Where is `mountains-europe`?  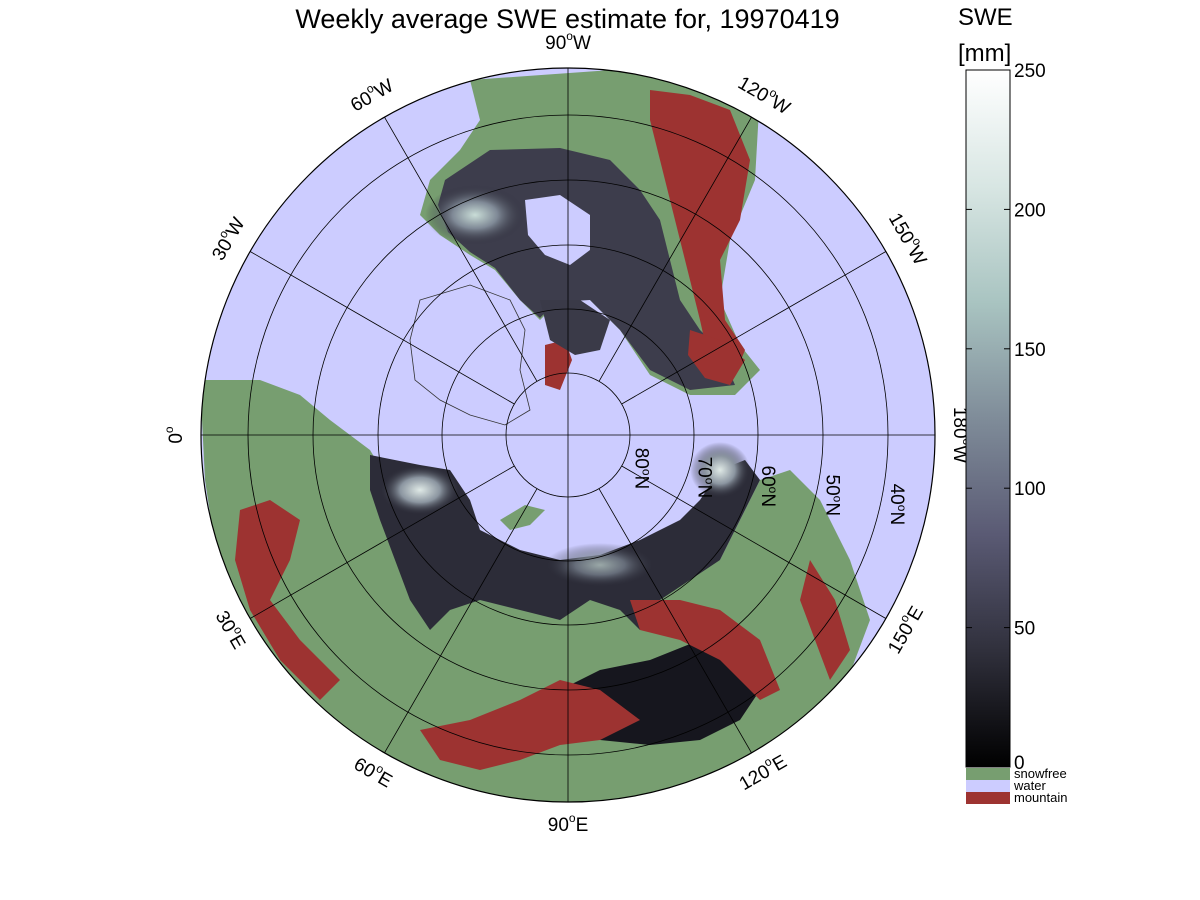 mountains-europe is located at coordinates (287, 600).